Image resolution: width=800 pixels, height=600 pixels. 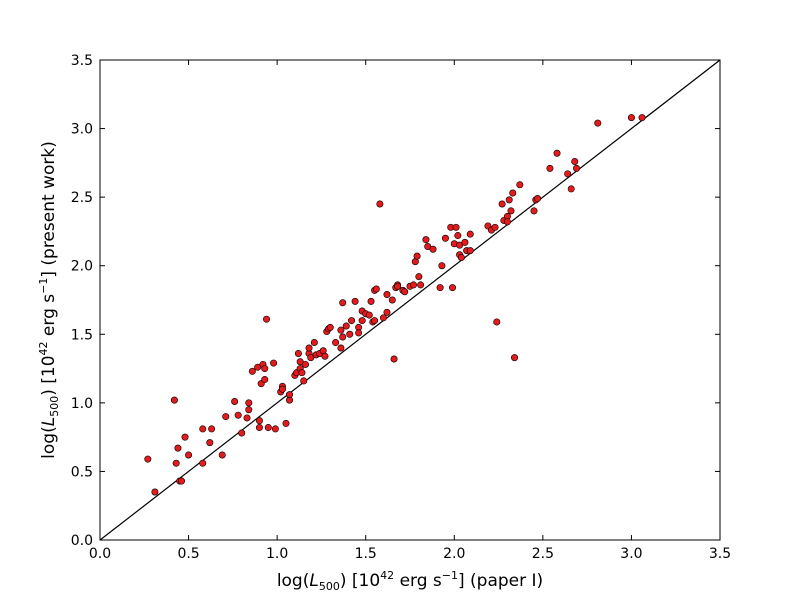 I want to click on x-tick-label: 1.5, so click(x=366, y=554).